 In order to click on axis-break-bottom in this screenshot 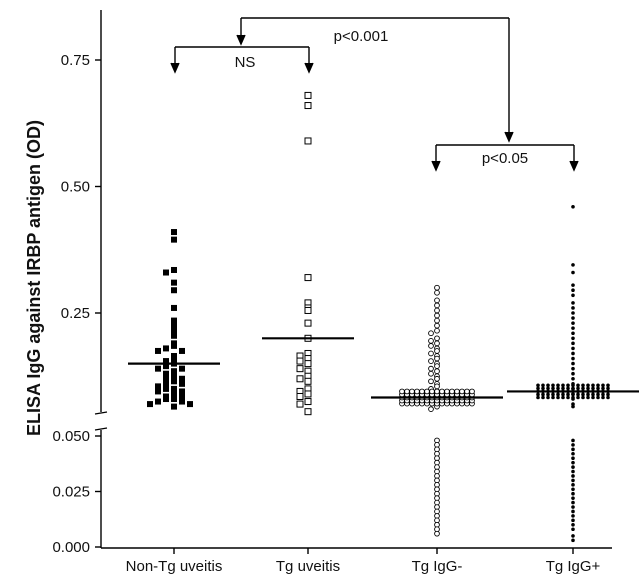, I will do `click(101, 429)`.